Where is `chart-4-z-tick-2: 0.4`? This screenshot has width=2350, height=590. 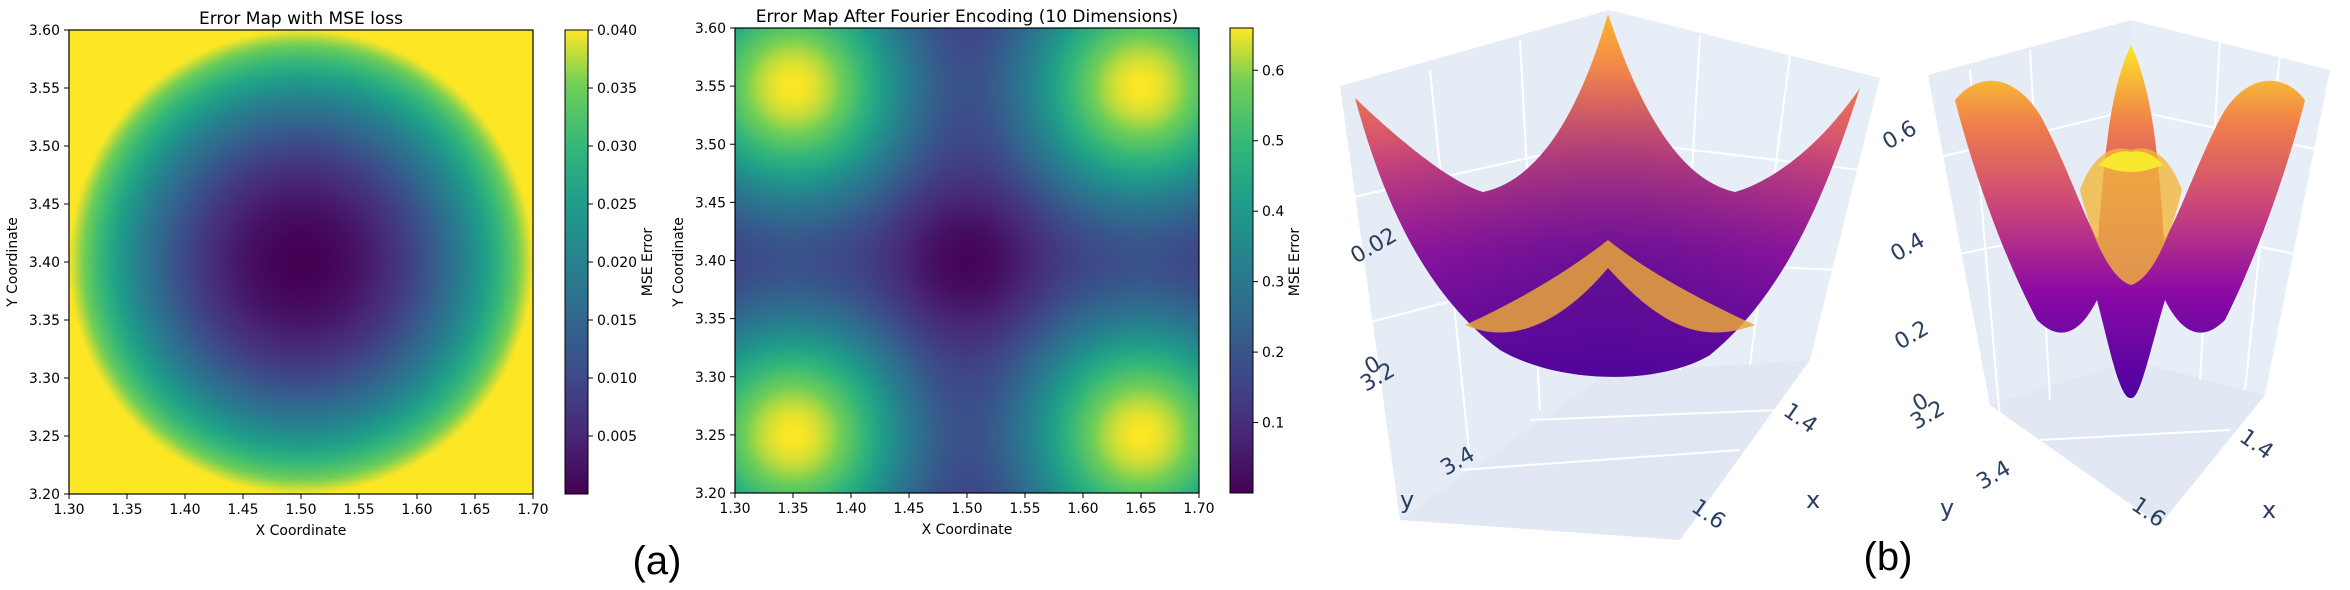
chart-4-z-tick-2: 0.4 is located at coordinates (1908, 247).